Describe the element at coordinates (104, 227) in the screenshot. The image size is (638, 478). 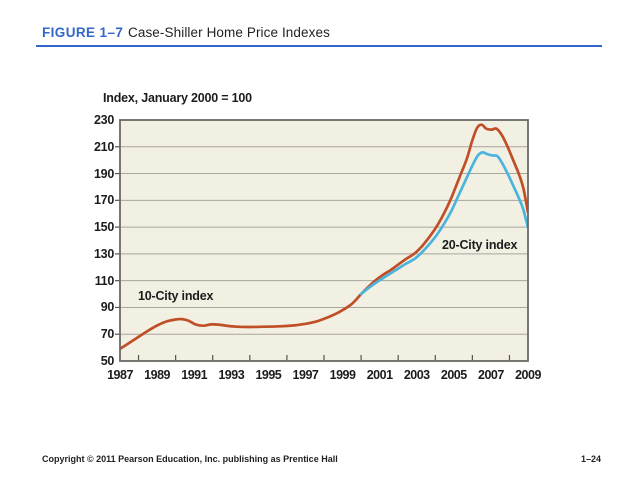
I see `y-tick-label: 150` at that location.